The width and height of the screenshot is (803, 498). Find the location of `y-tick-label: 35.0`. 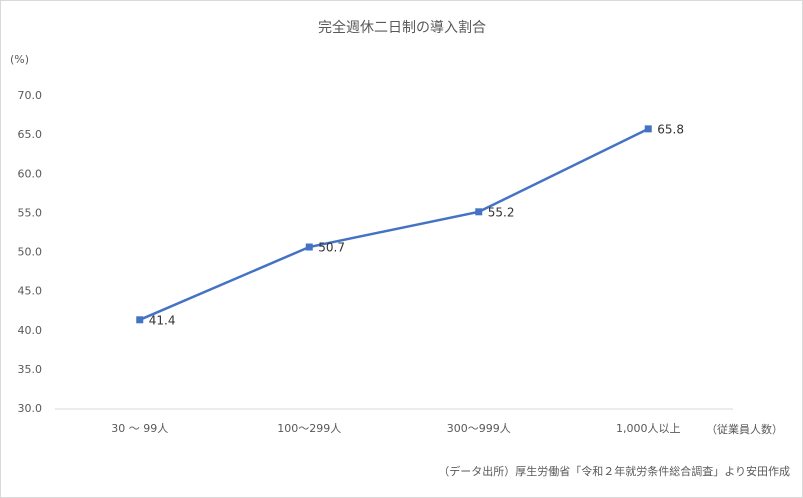

y-tick-label: 35.0 is located at coordinates (30, 369).